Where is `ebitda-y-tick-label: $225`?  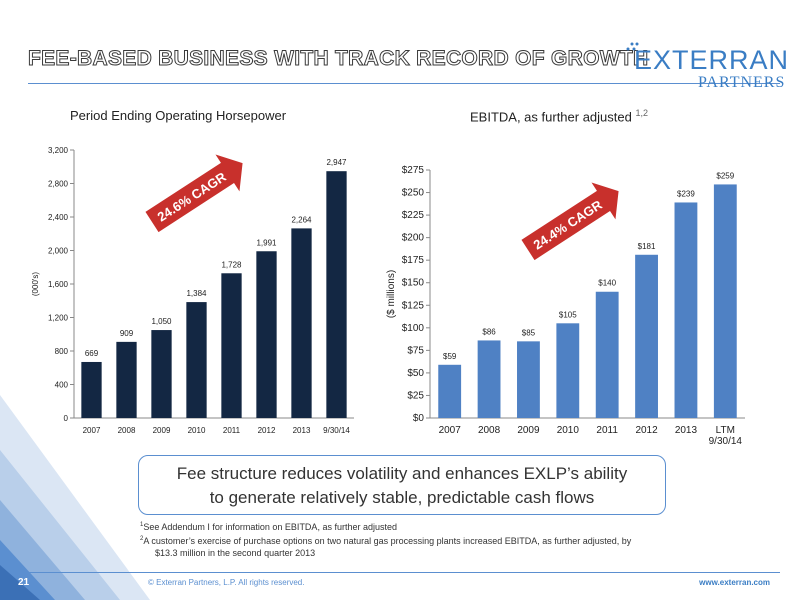 ebitda-y-tick-label: $225 is located at coordinates (413, 215).